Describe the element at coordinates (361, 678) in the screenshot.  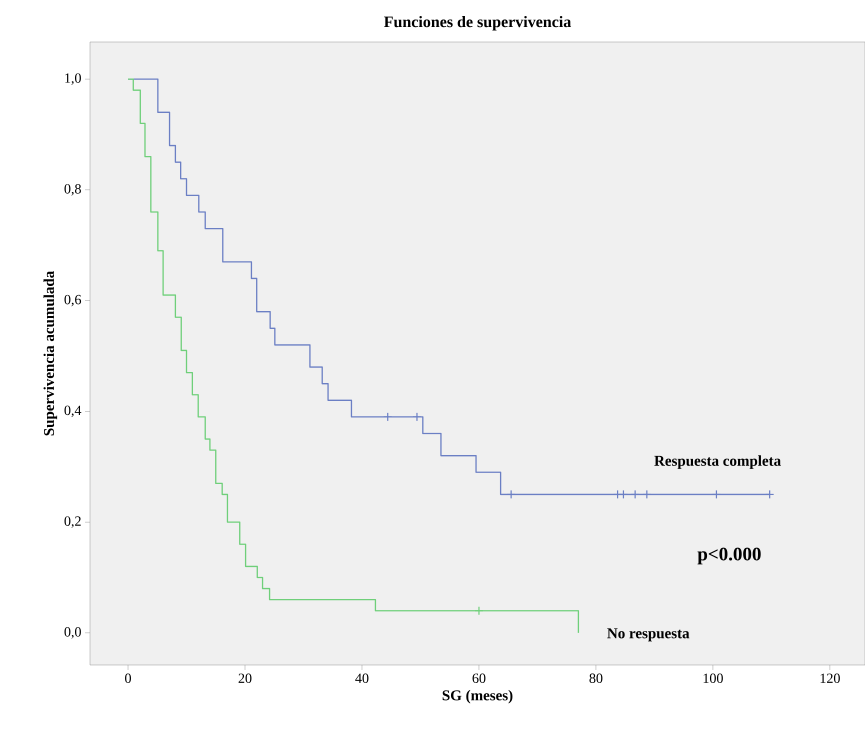
I see `x-tick-label: 40` at that location.